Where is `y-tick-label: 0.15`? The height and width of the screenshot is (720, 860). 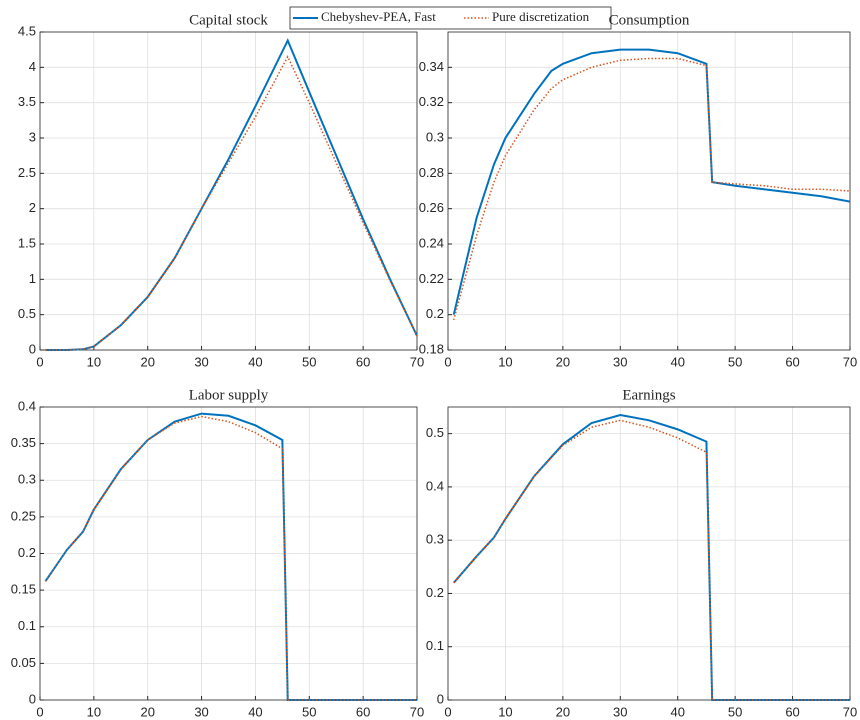 y-tick-label: 0.15 is located at coordinates (23, 589).